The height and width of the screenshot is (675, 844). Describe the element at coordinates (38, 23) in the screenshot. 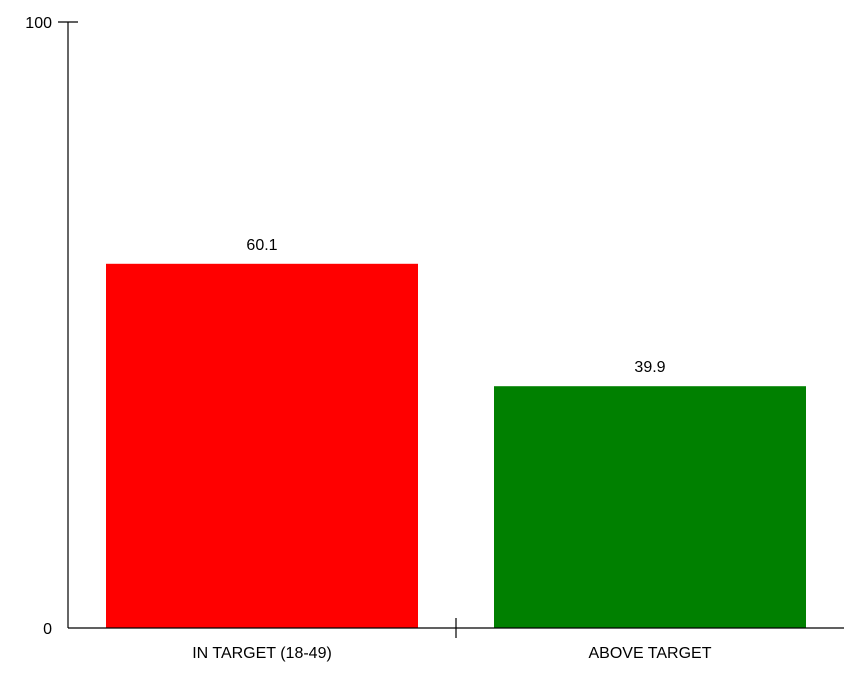

I see `y-tick-label: 100` at that location.